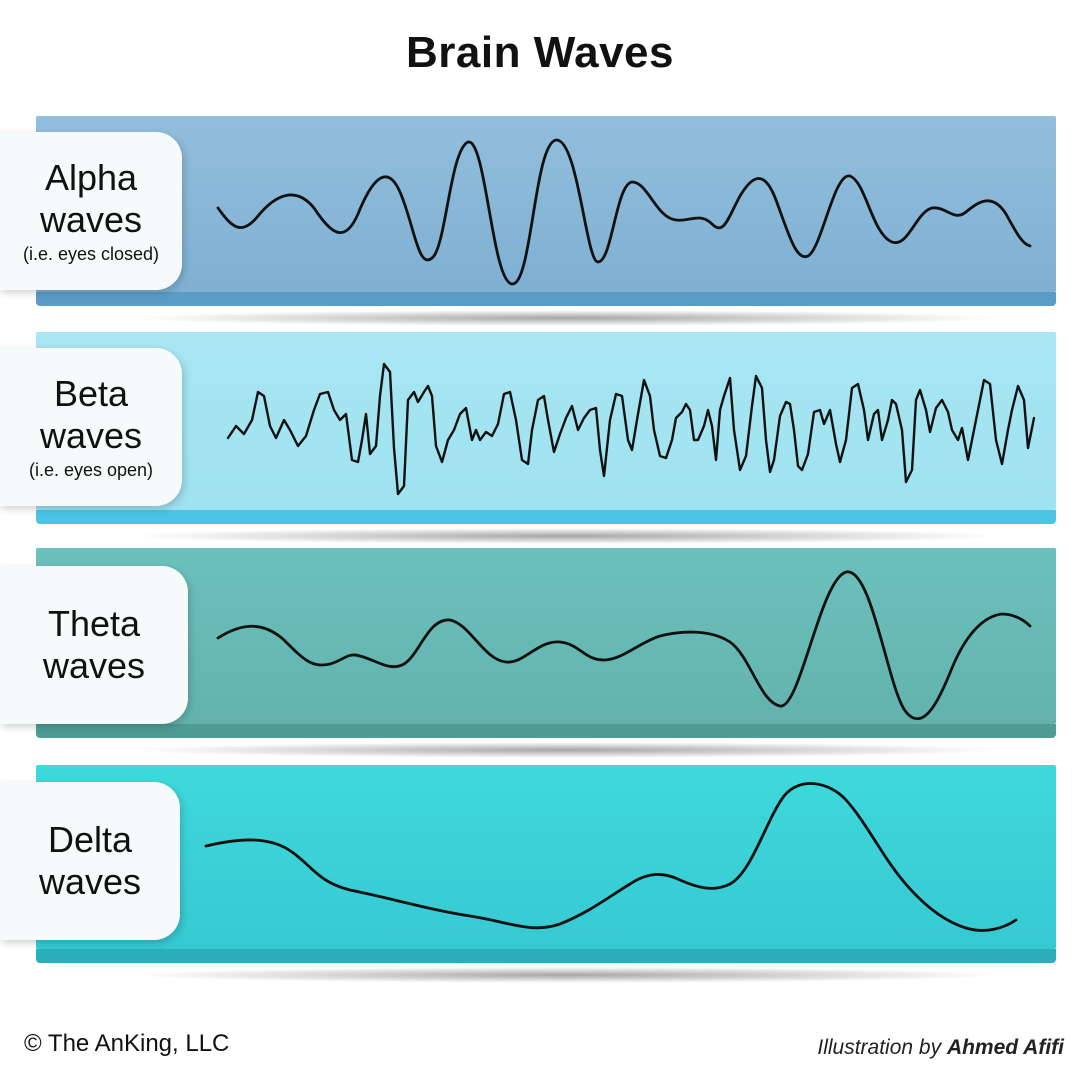 The width and height of the screenshot is (1080, 1080). I want to click on credit-author: Ahmed Afifi, so click(1005, 1047).